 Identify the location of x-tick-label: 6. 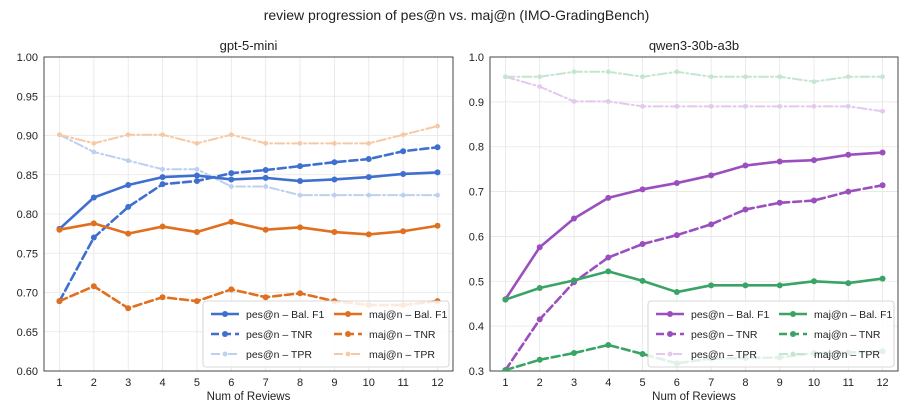
(231, 383).